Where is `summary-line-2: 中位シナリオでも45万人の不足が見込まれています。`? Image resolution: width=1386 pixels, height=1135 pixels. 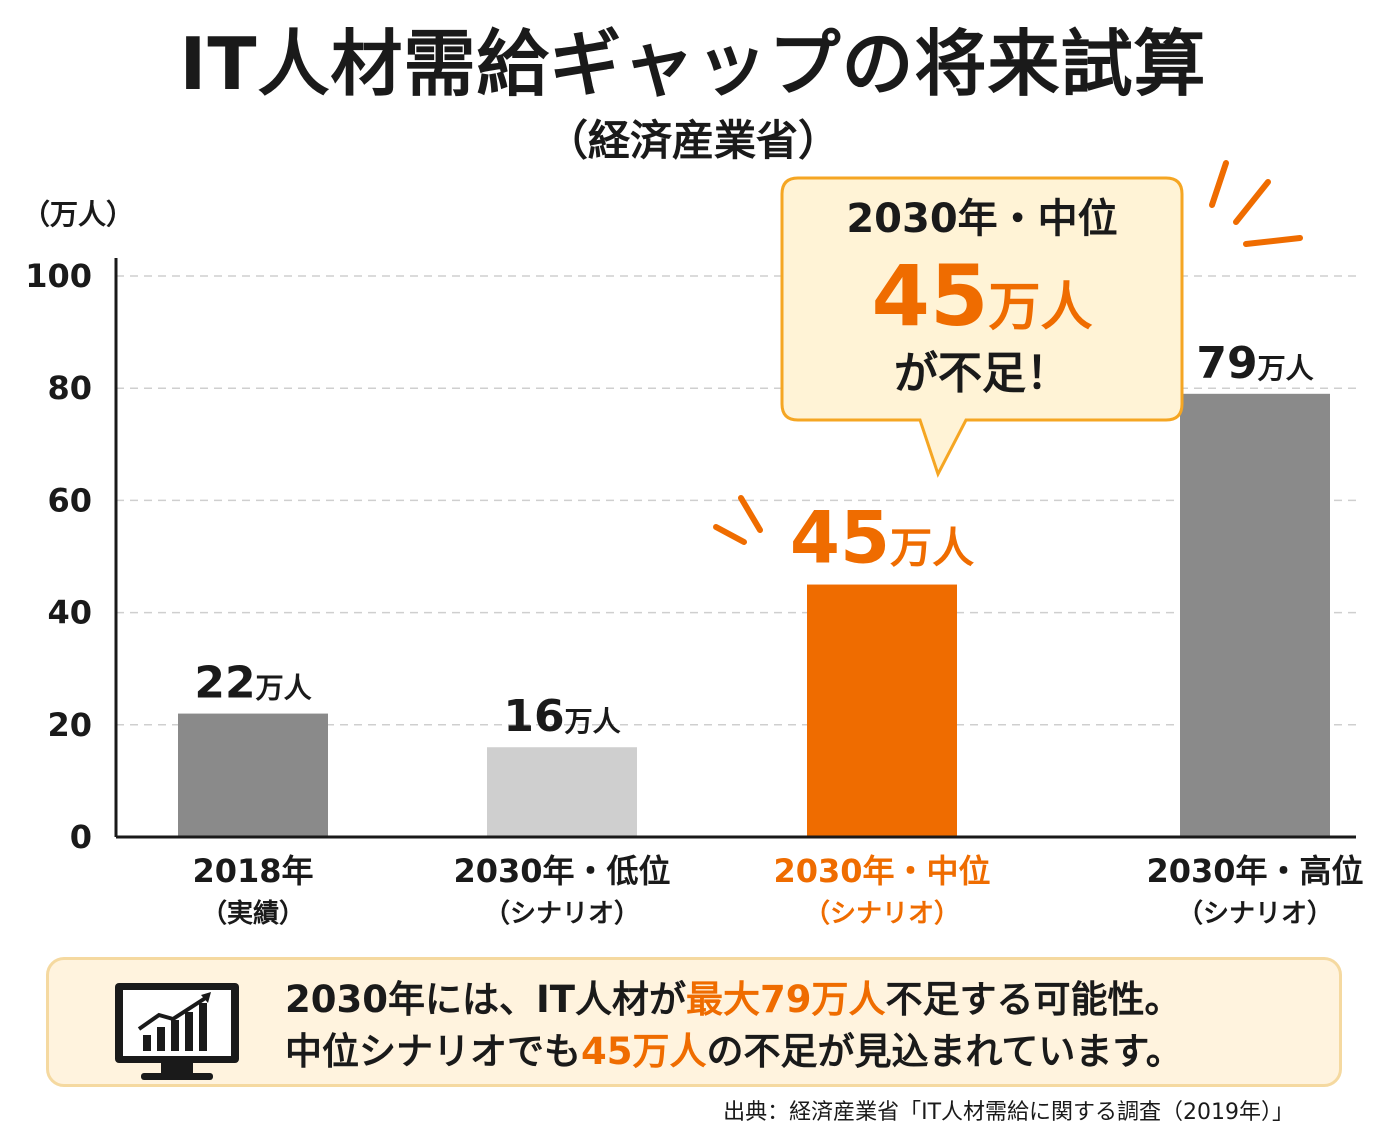
summary-line-2: 中位シナリオでも45万人の不足が見込まれています。 is located at coordinates (734, 1052).